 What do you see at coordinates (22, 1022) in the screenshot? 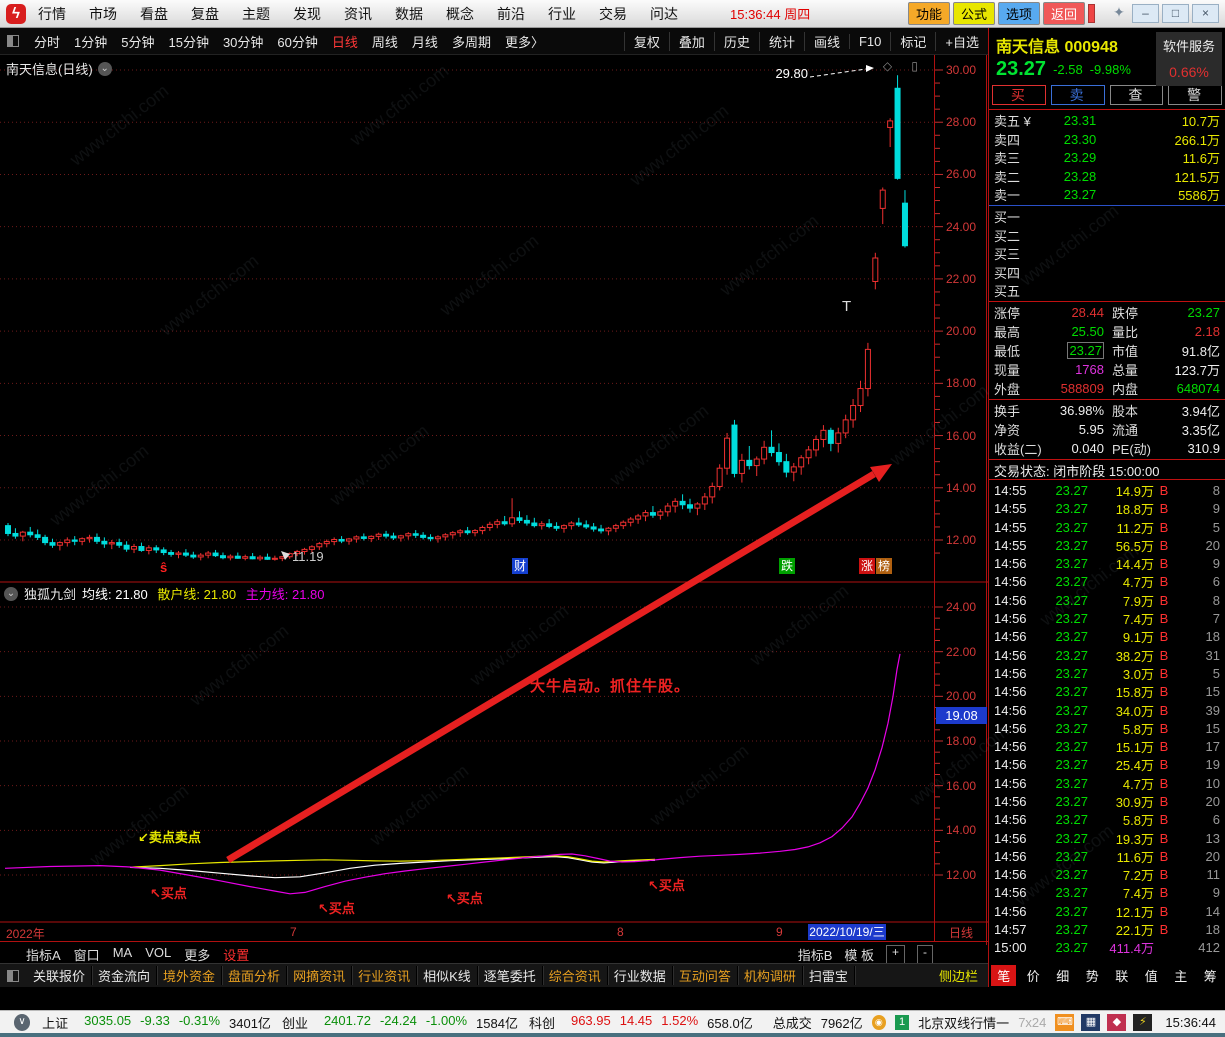
I see `status-menu-icon: ∨` at bounding box center [22, 1022].